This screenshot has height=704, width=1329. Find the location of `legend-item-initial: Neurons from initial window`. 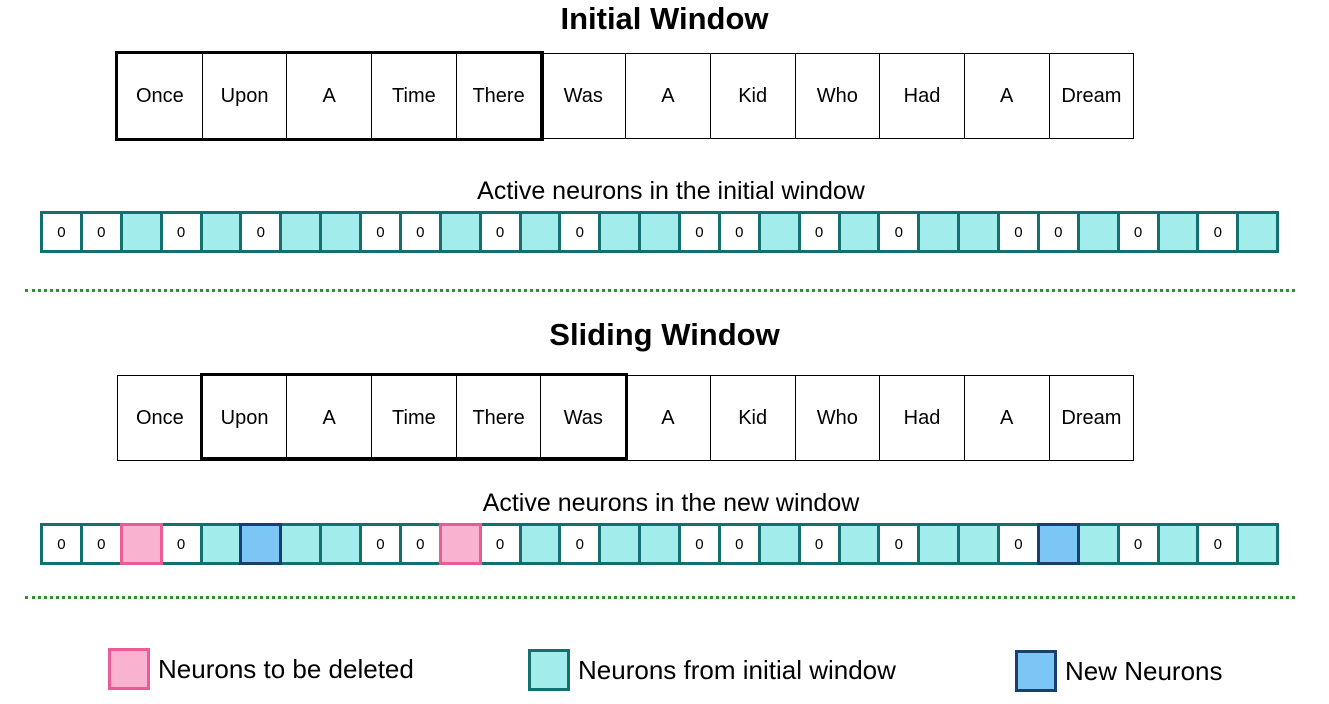

legend-item-initial: Neurons from initial window is located at coordinates (712, 670).